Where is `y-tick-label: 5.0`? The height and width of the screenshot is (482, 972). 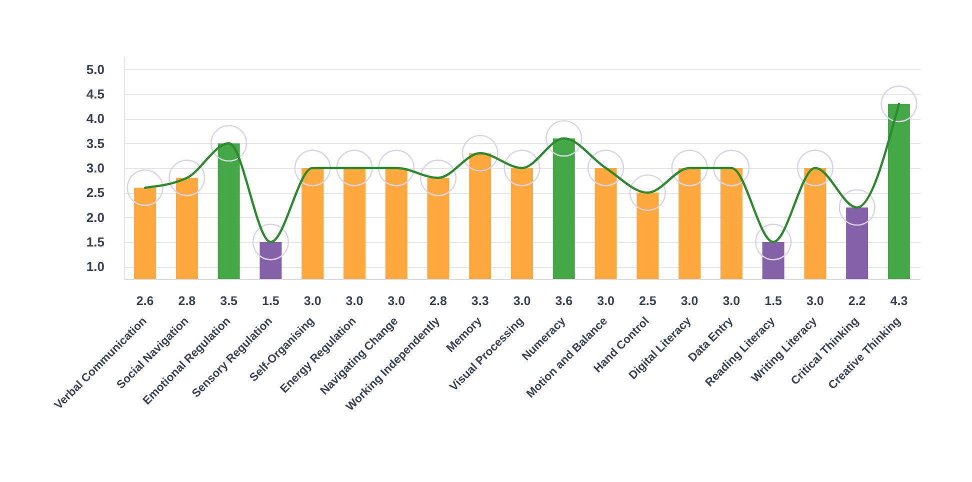
y-tick-label: 5.0 is located at coordinates (95, 69).